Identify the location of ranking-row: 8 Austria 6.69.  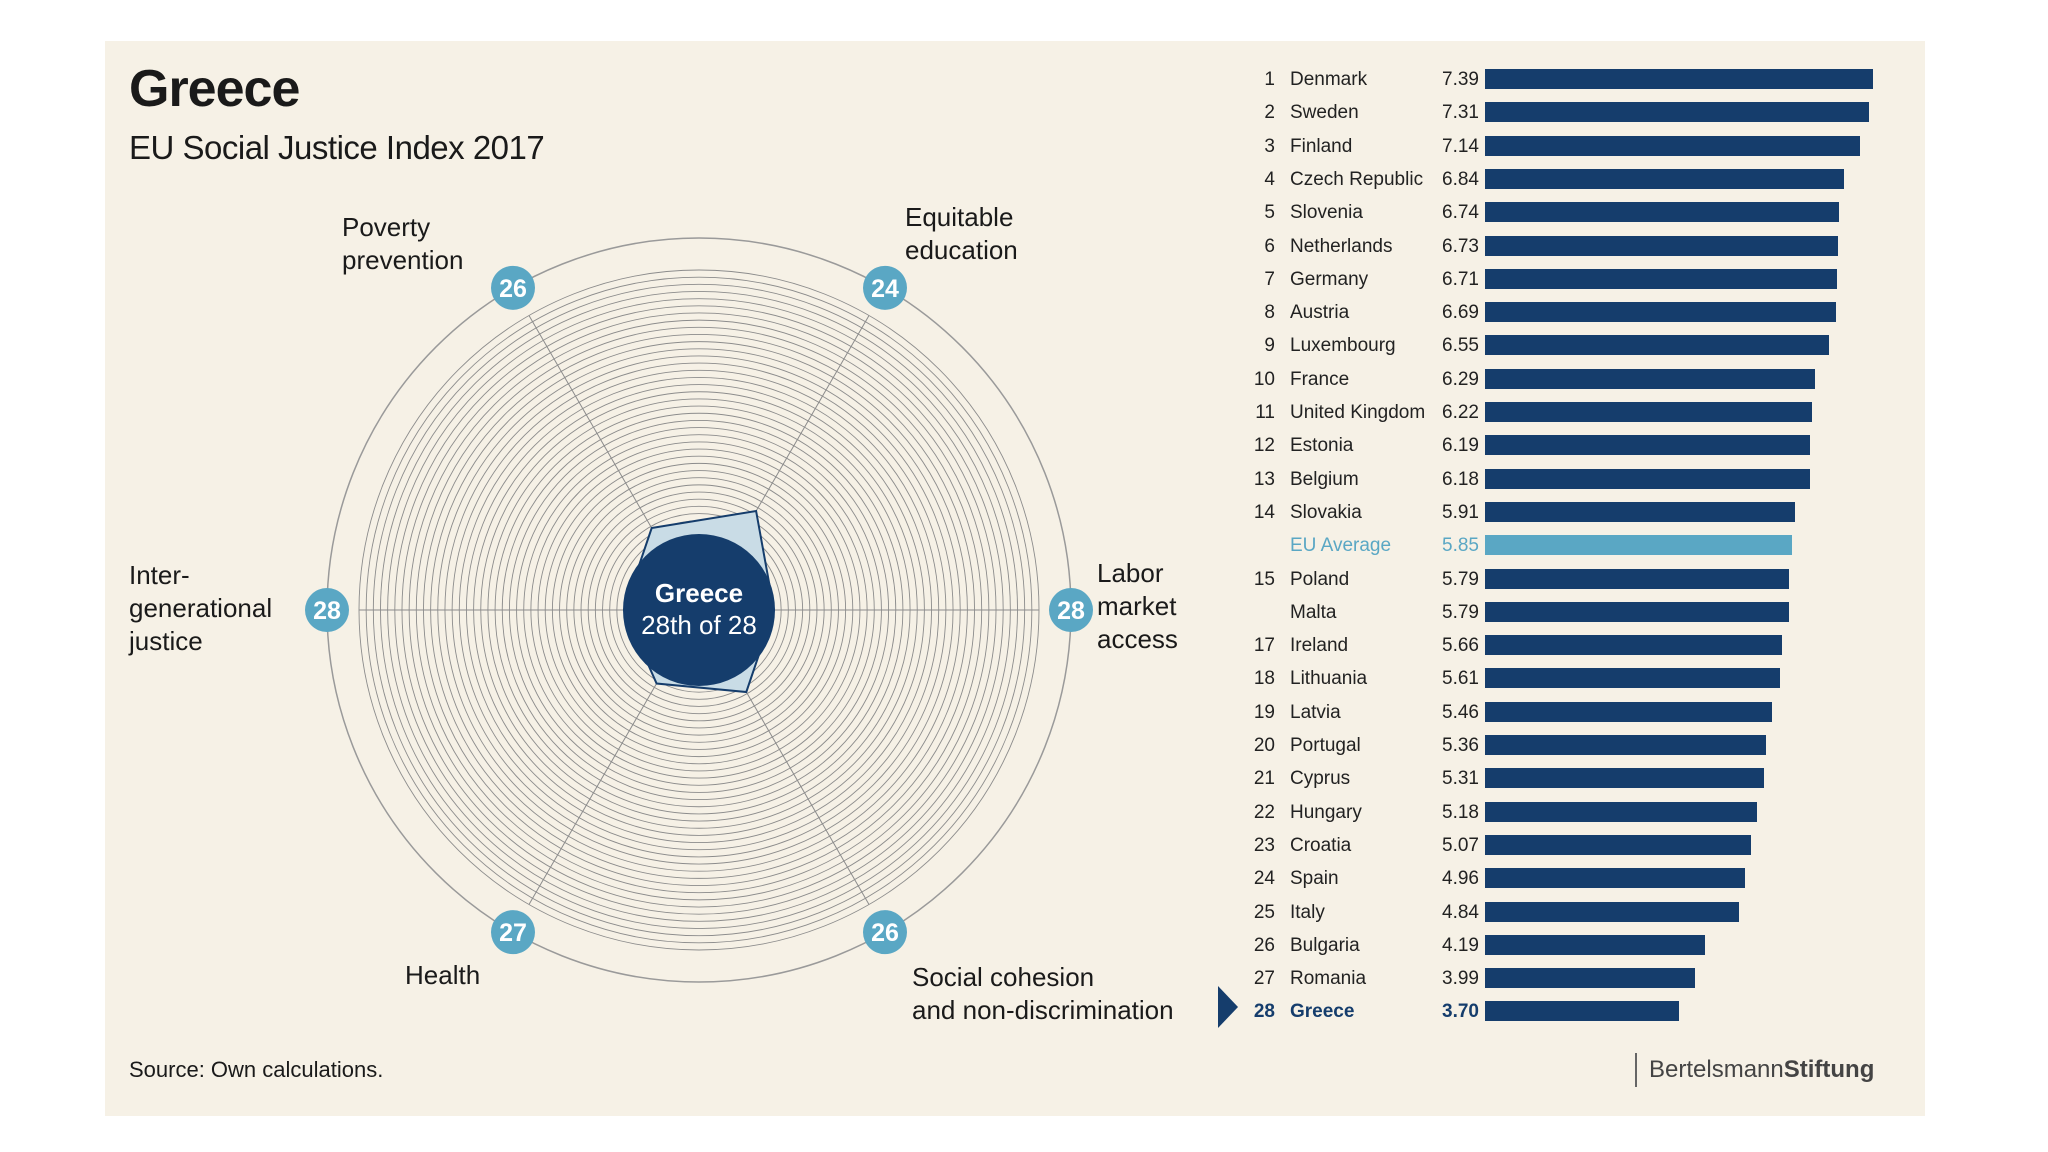
(1575, 312).